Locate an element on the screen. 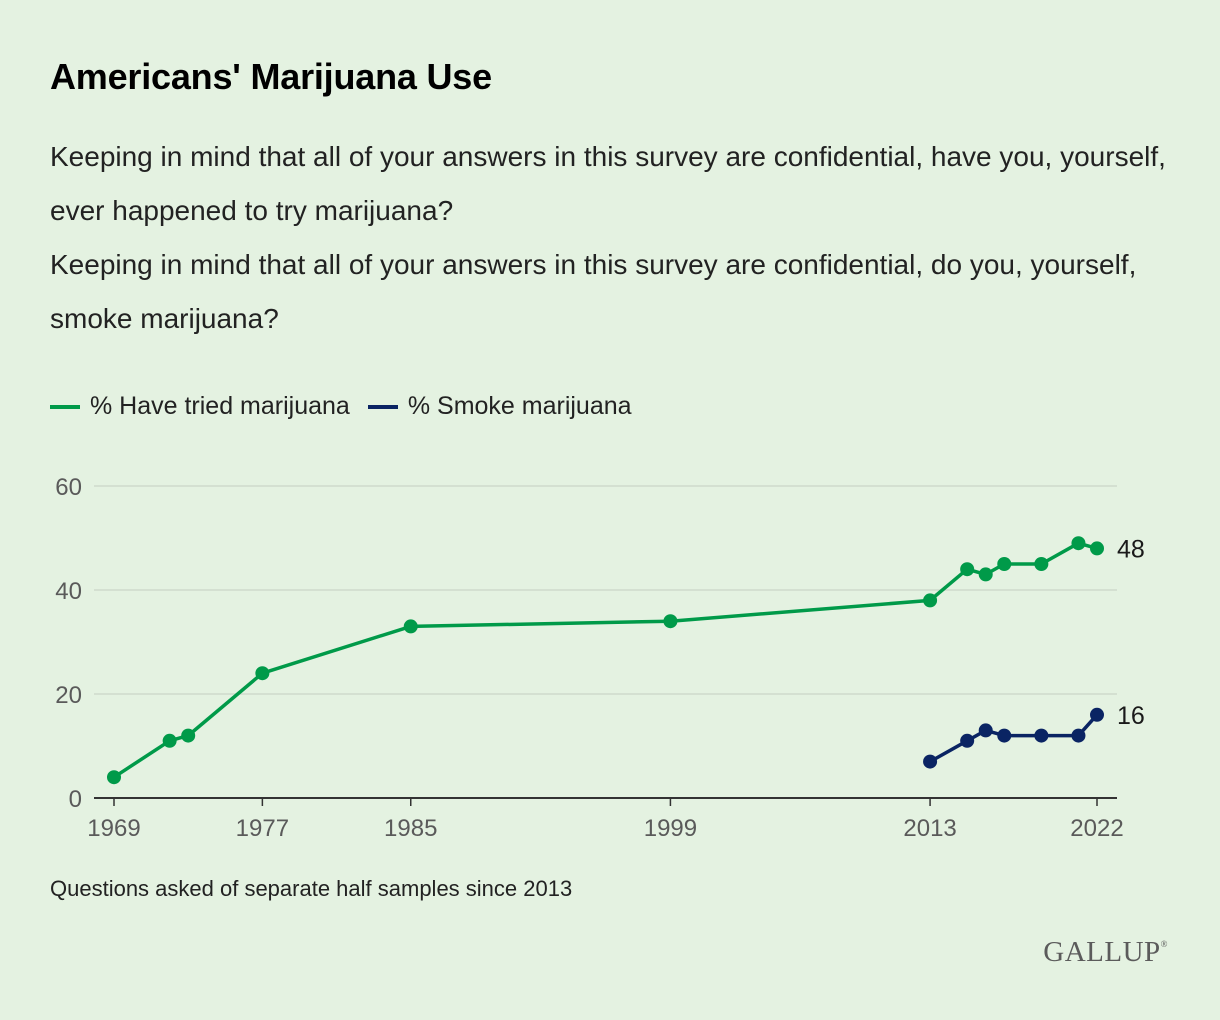 This screenshot has width=1220, height=1020. x-tick-label-1985: 1985 is located at coordinates (410, 828).